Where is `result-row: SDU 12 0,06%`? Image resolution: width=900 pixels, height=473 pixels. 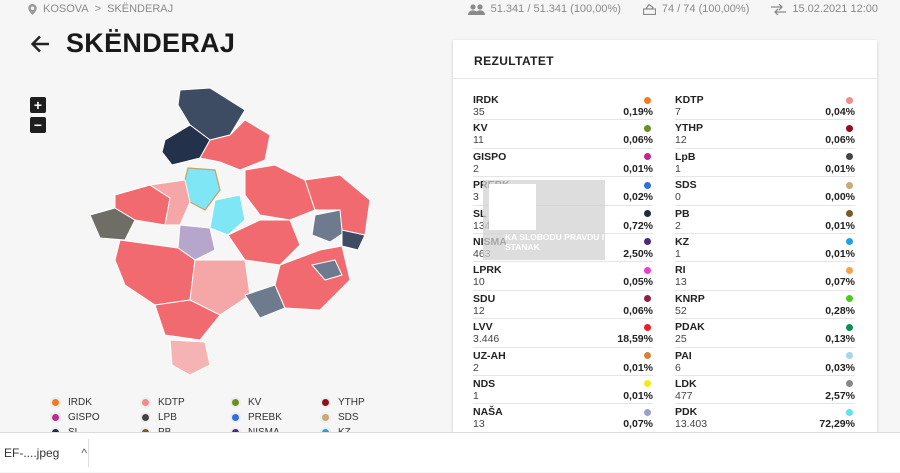 result-row: SDU 12 0,06% is located at coordinates (563, 305).